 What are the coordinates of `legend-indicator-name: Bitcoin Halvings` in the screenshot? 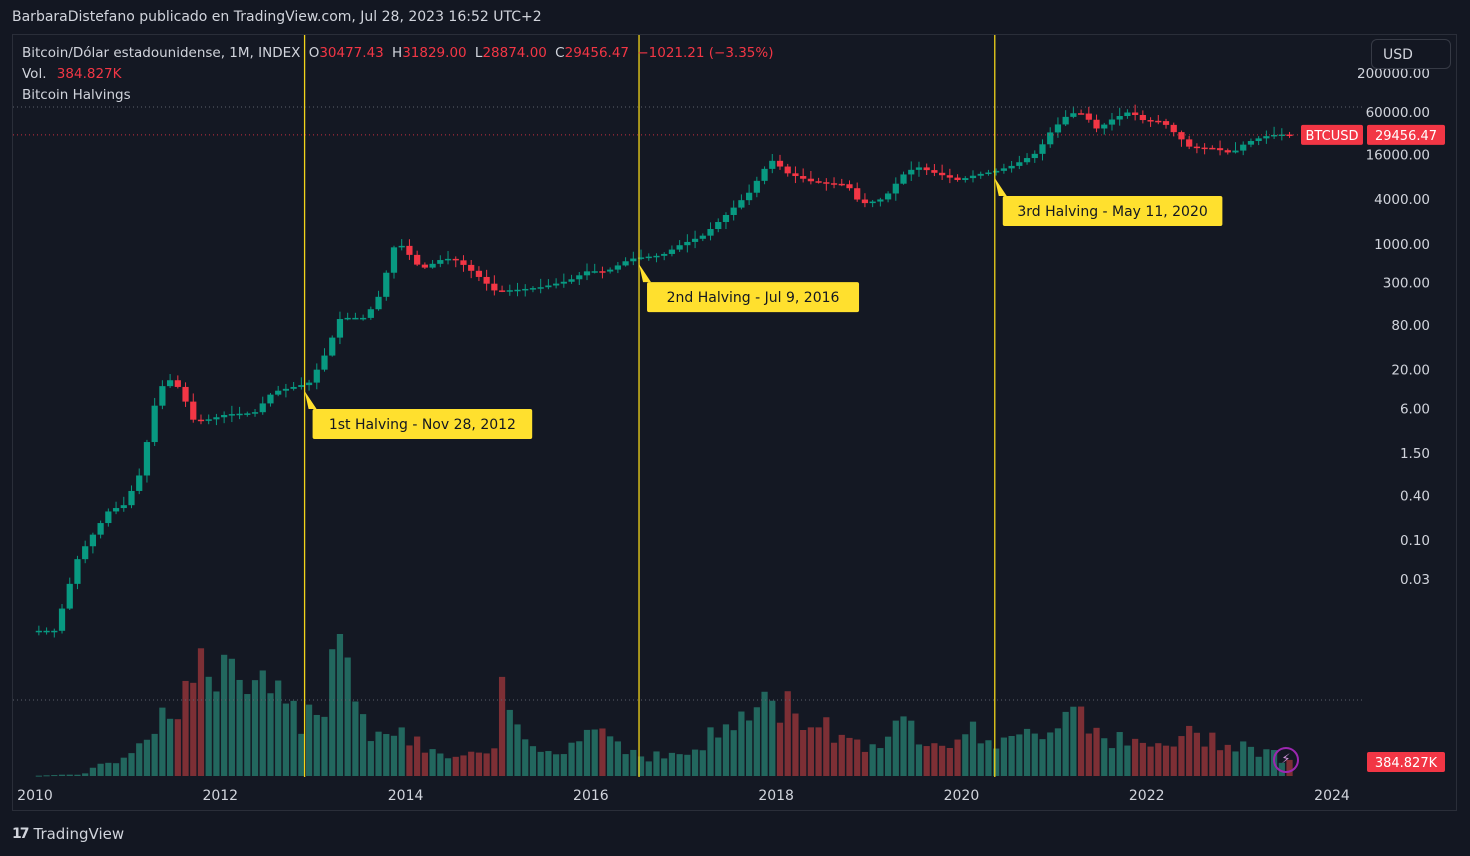 It's located at (76, 95).